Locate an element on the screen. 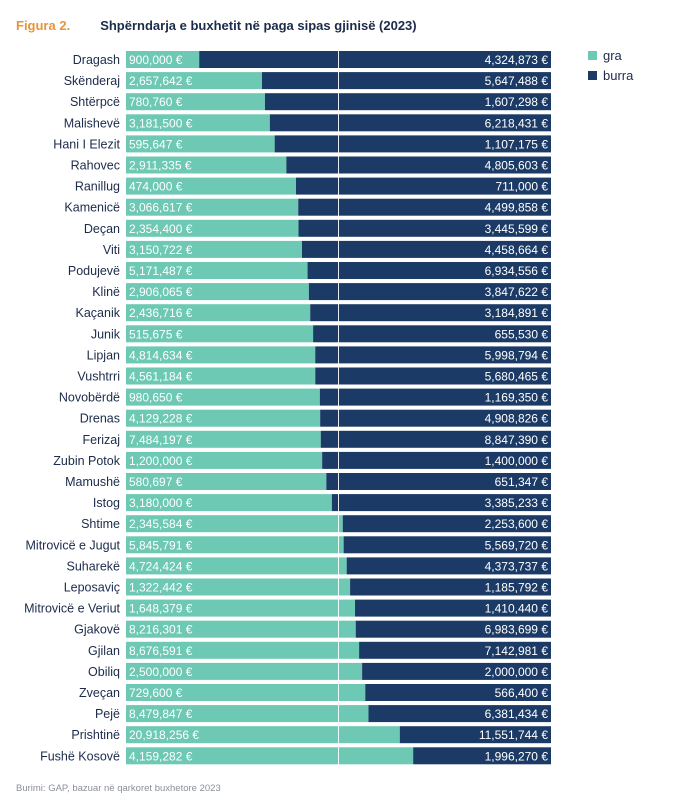  value-label-burra: 5,998,794 € is located at coordinates (517, 355).